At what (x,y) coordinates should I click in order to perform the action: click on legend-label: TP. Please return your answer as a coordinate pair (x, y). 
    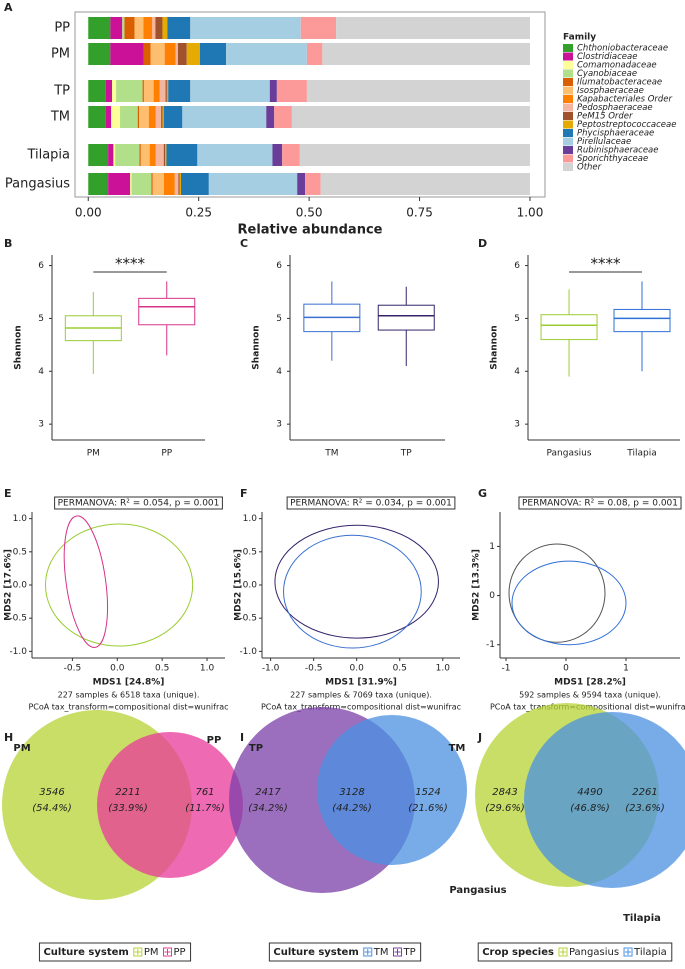
    Looking at the image, I should click on (409, 952).